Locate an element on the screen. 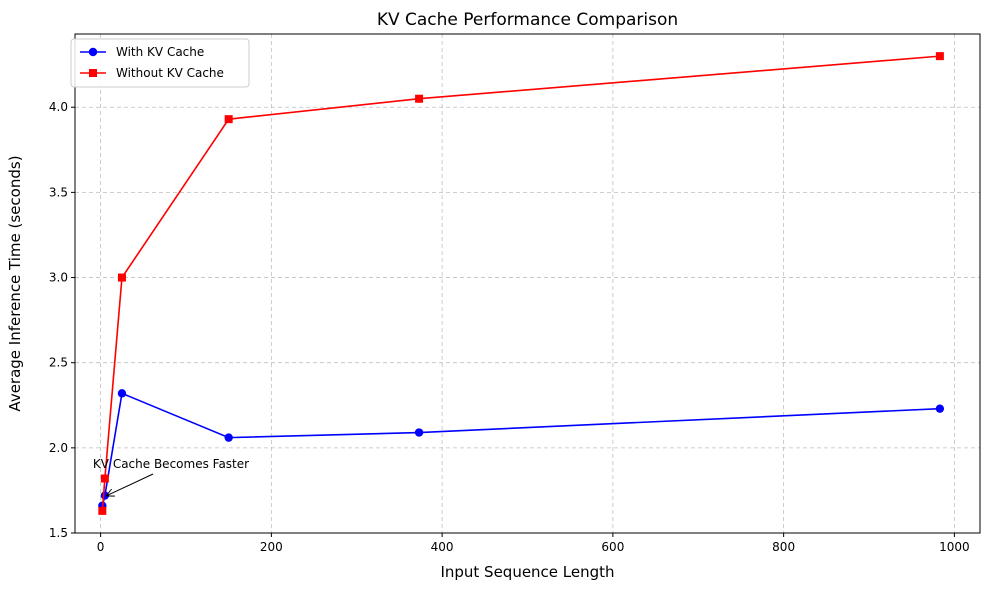  y-axis-label: Average Inference Time (seconds) is located at coordinates (15, 283).